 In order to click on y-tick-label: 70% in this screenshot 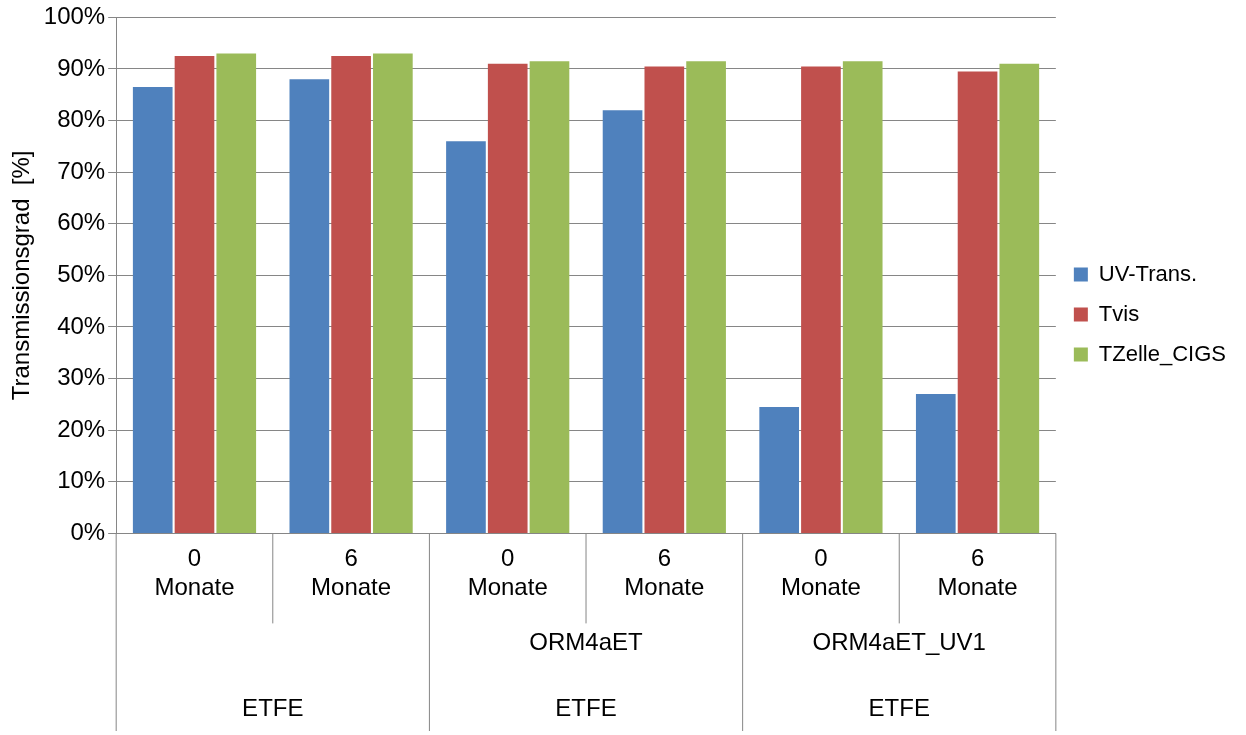, I will do `click(81, 170)`.